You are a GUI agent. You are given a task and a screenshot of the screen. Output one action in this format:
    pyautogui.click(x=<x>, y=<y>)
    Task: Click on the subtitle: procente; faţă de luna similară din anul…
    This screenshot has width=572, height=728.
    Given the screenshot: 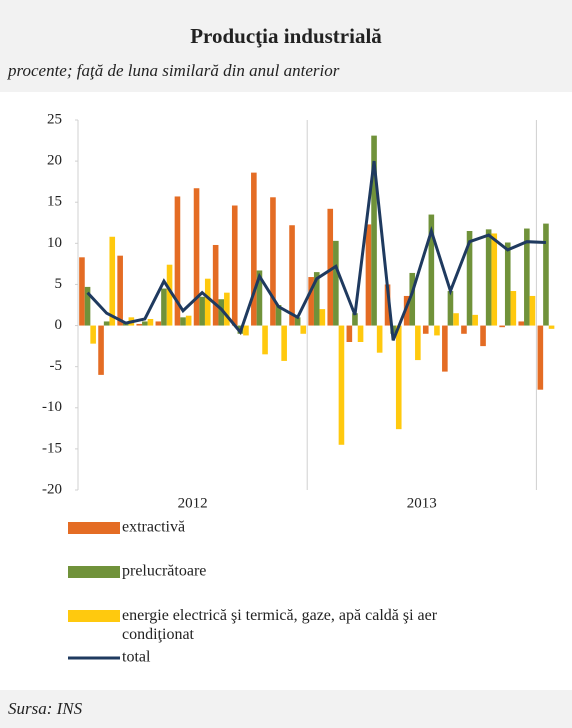 What is the action you would take?
    pyautogui.click(x=173, y=70)
    